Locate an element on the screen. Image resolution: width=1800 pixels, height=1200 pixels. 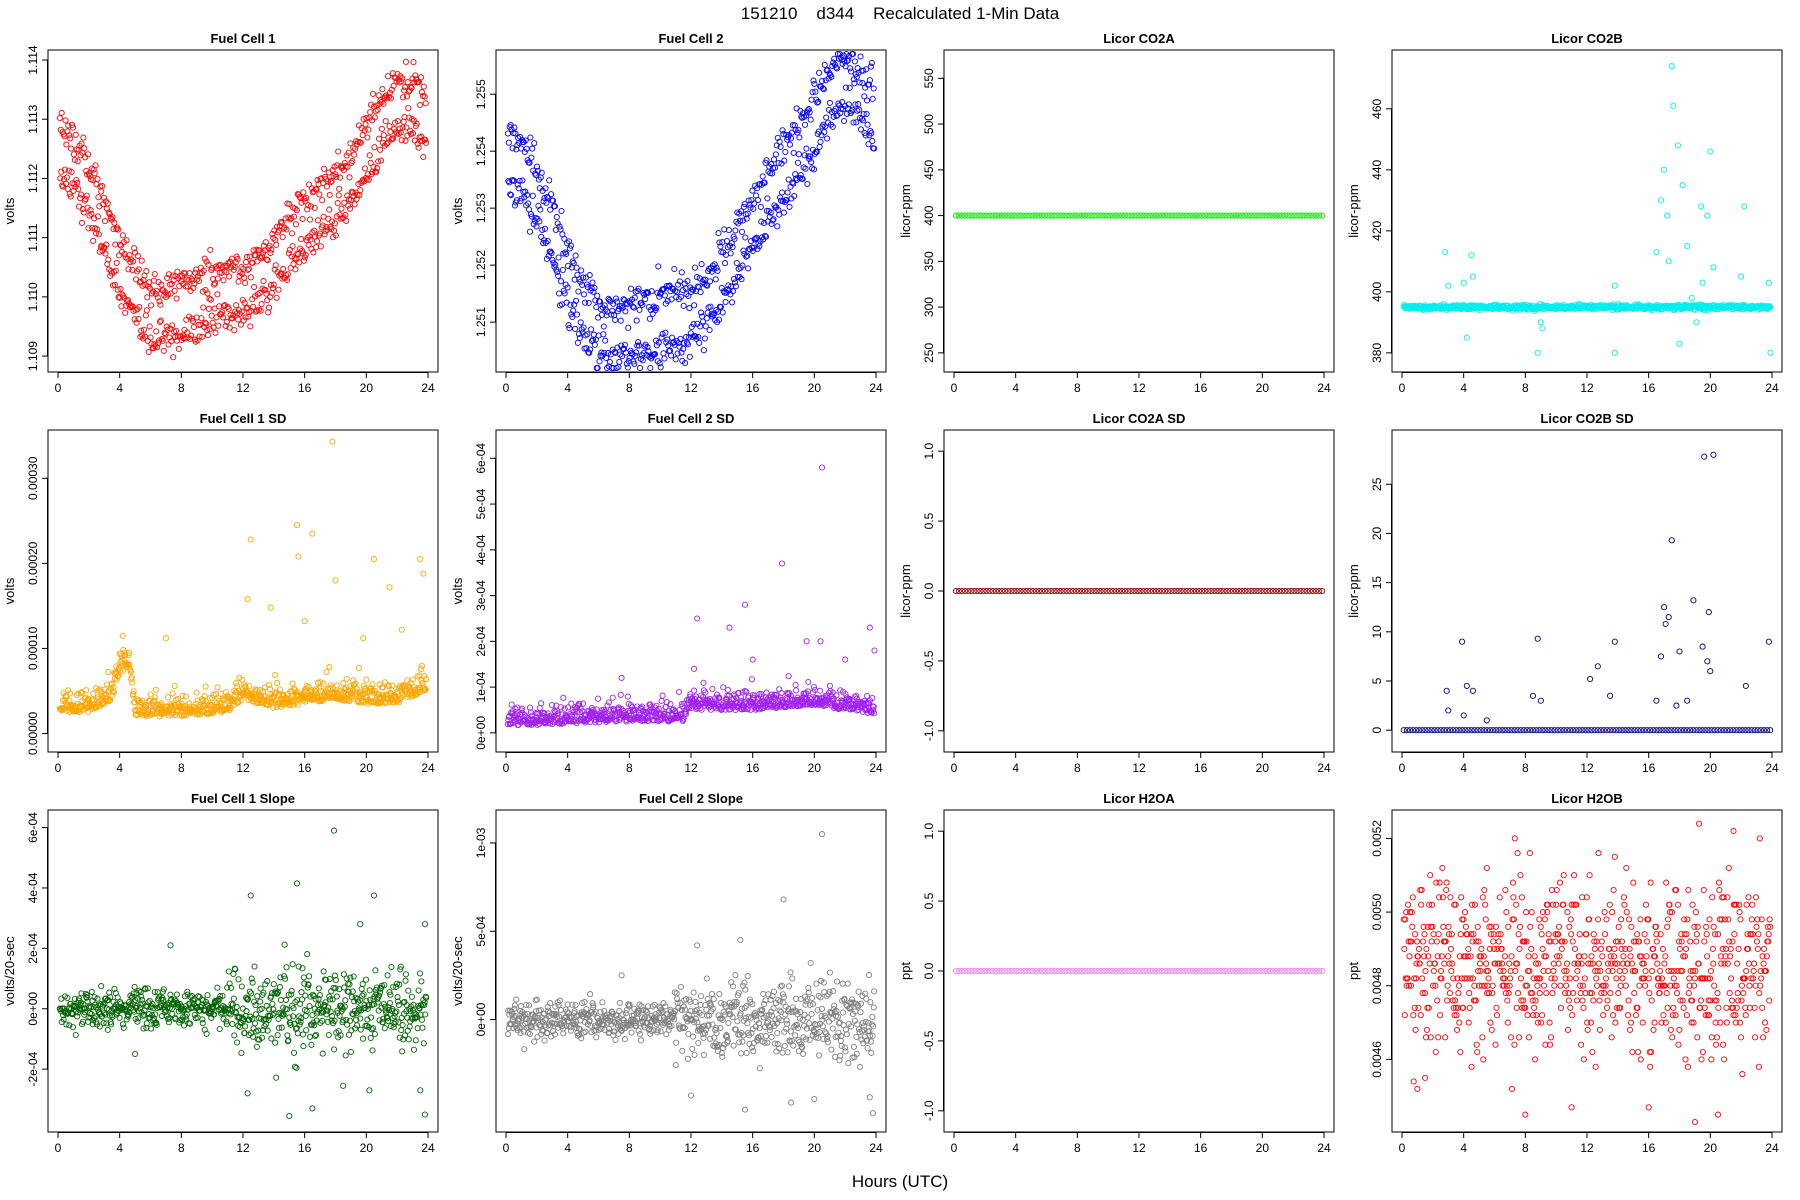
y-tick-label: 25 is located at coordinates (1377, 484).